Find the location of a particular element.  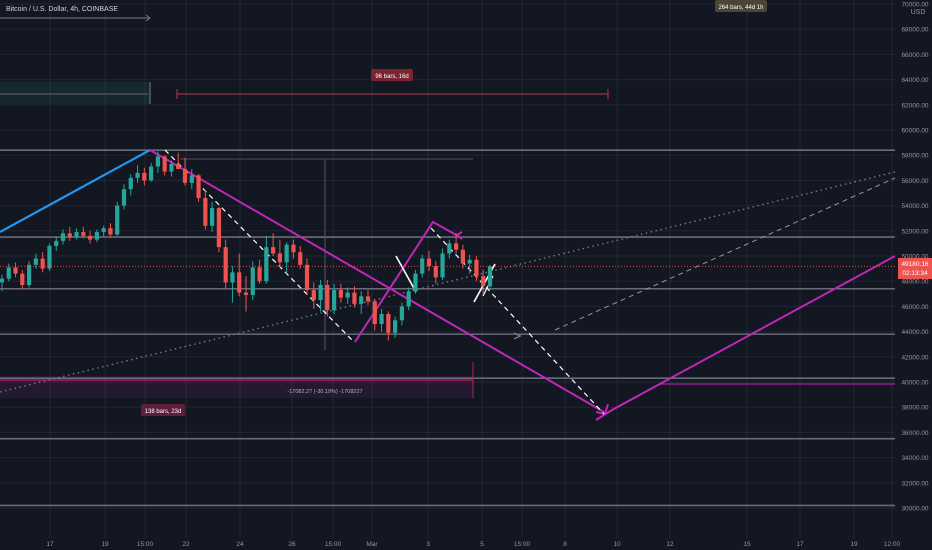

range-label-middle-text: 96 bars, 16d is located at coordinates (391, 77).